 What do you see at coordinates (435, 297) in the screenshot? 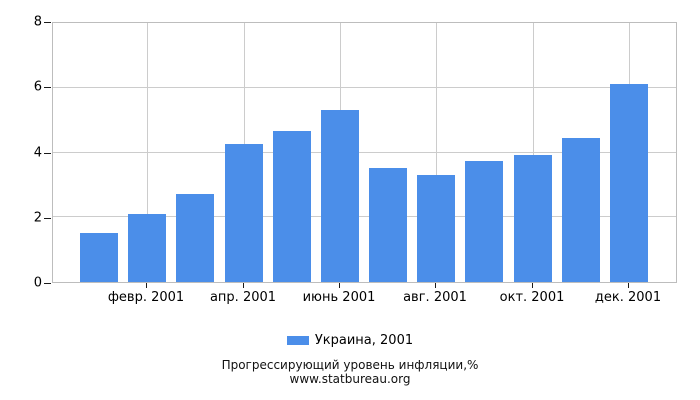
I see `x-tick-label: авг. 2001` at bounding box center [435, 297].